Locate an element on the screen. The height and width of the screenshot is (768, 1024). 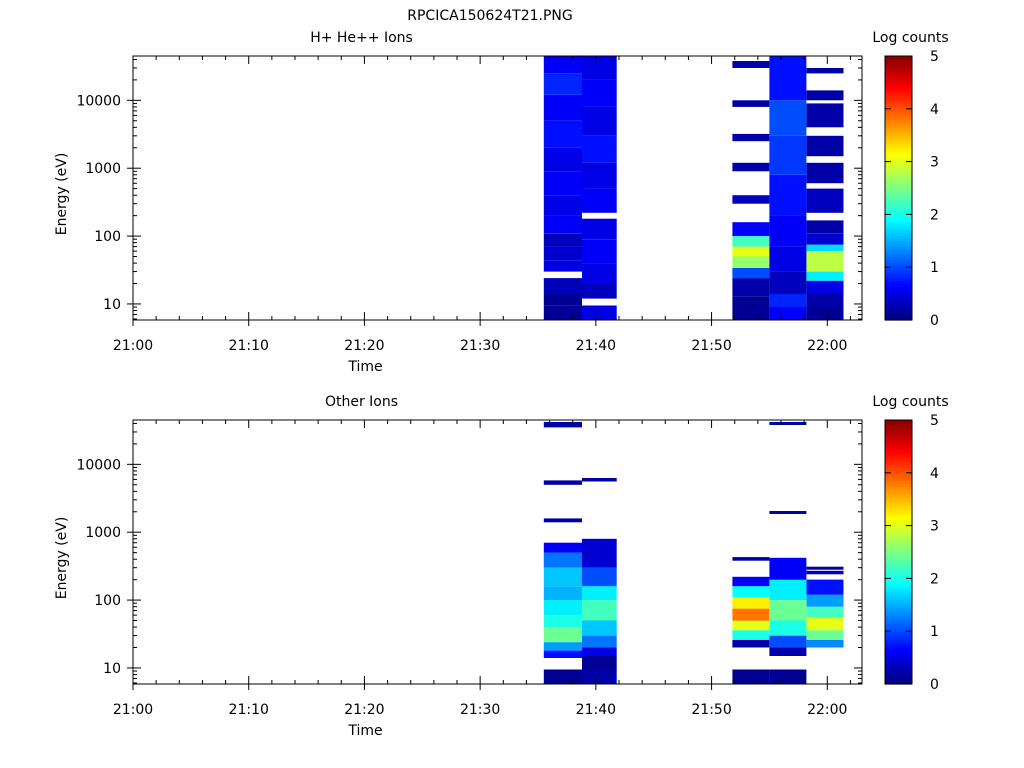
colorbar-tick-label: 2 is located at coordinates (934, 579).